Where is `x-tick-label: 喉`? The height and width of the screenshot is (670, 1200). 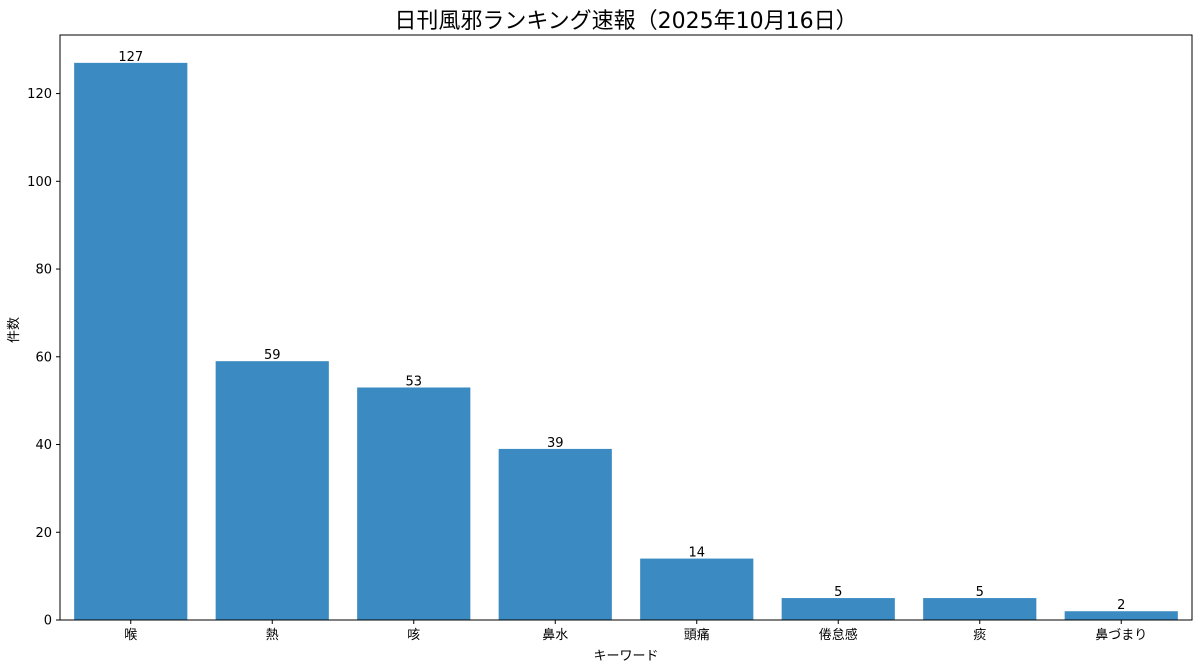 x-tick-label: 喉 is located at coordinates (130, 635).